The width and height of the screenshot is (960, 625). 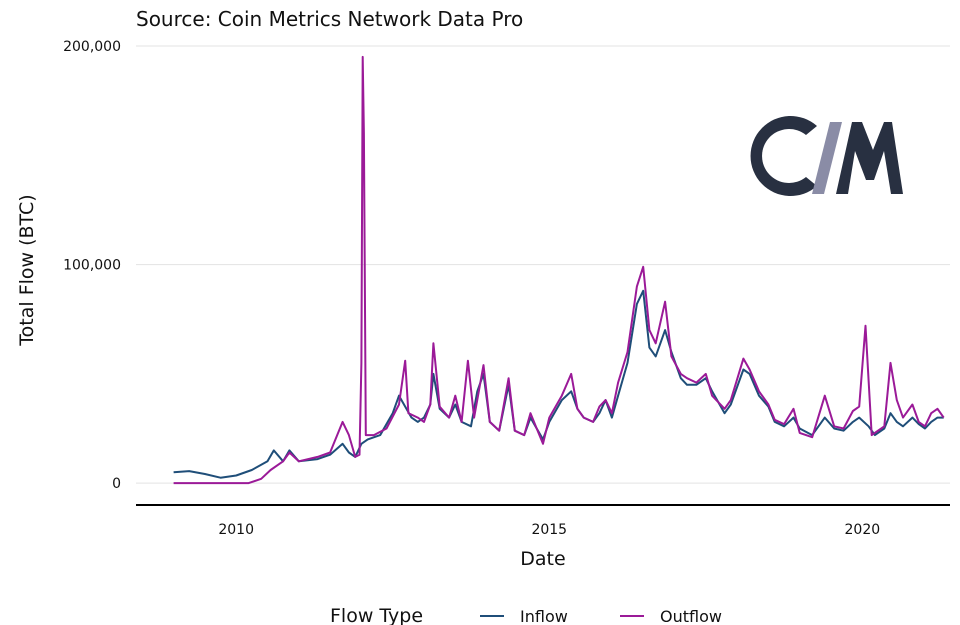 What do you see at coordinates (236, 530) in the screenshot?
I see `x-tick-label: 2010` at bounding box center [236, 530].